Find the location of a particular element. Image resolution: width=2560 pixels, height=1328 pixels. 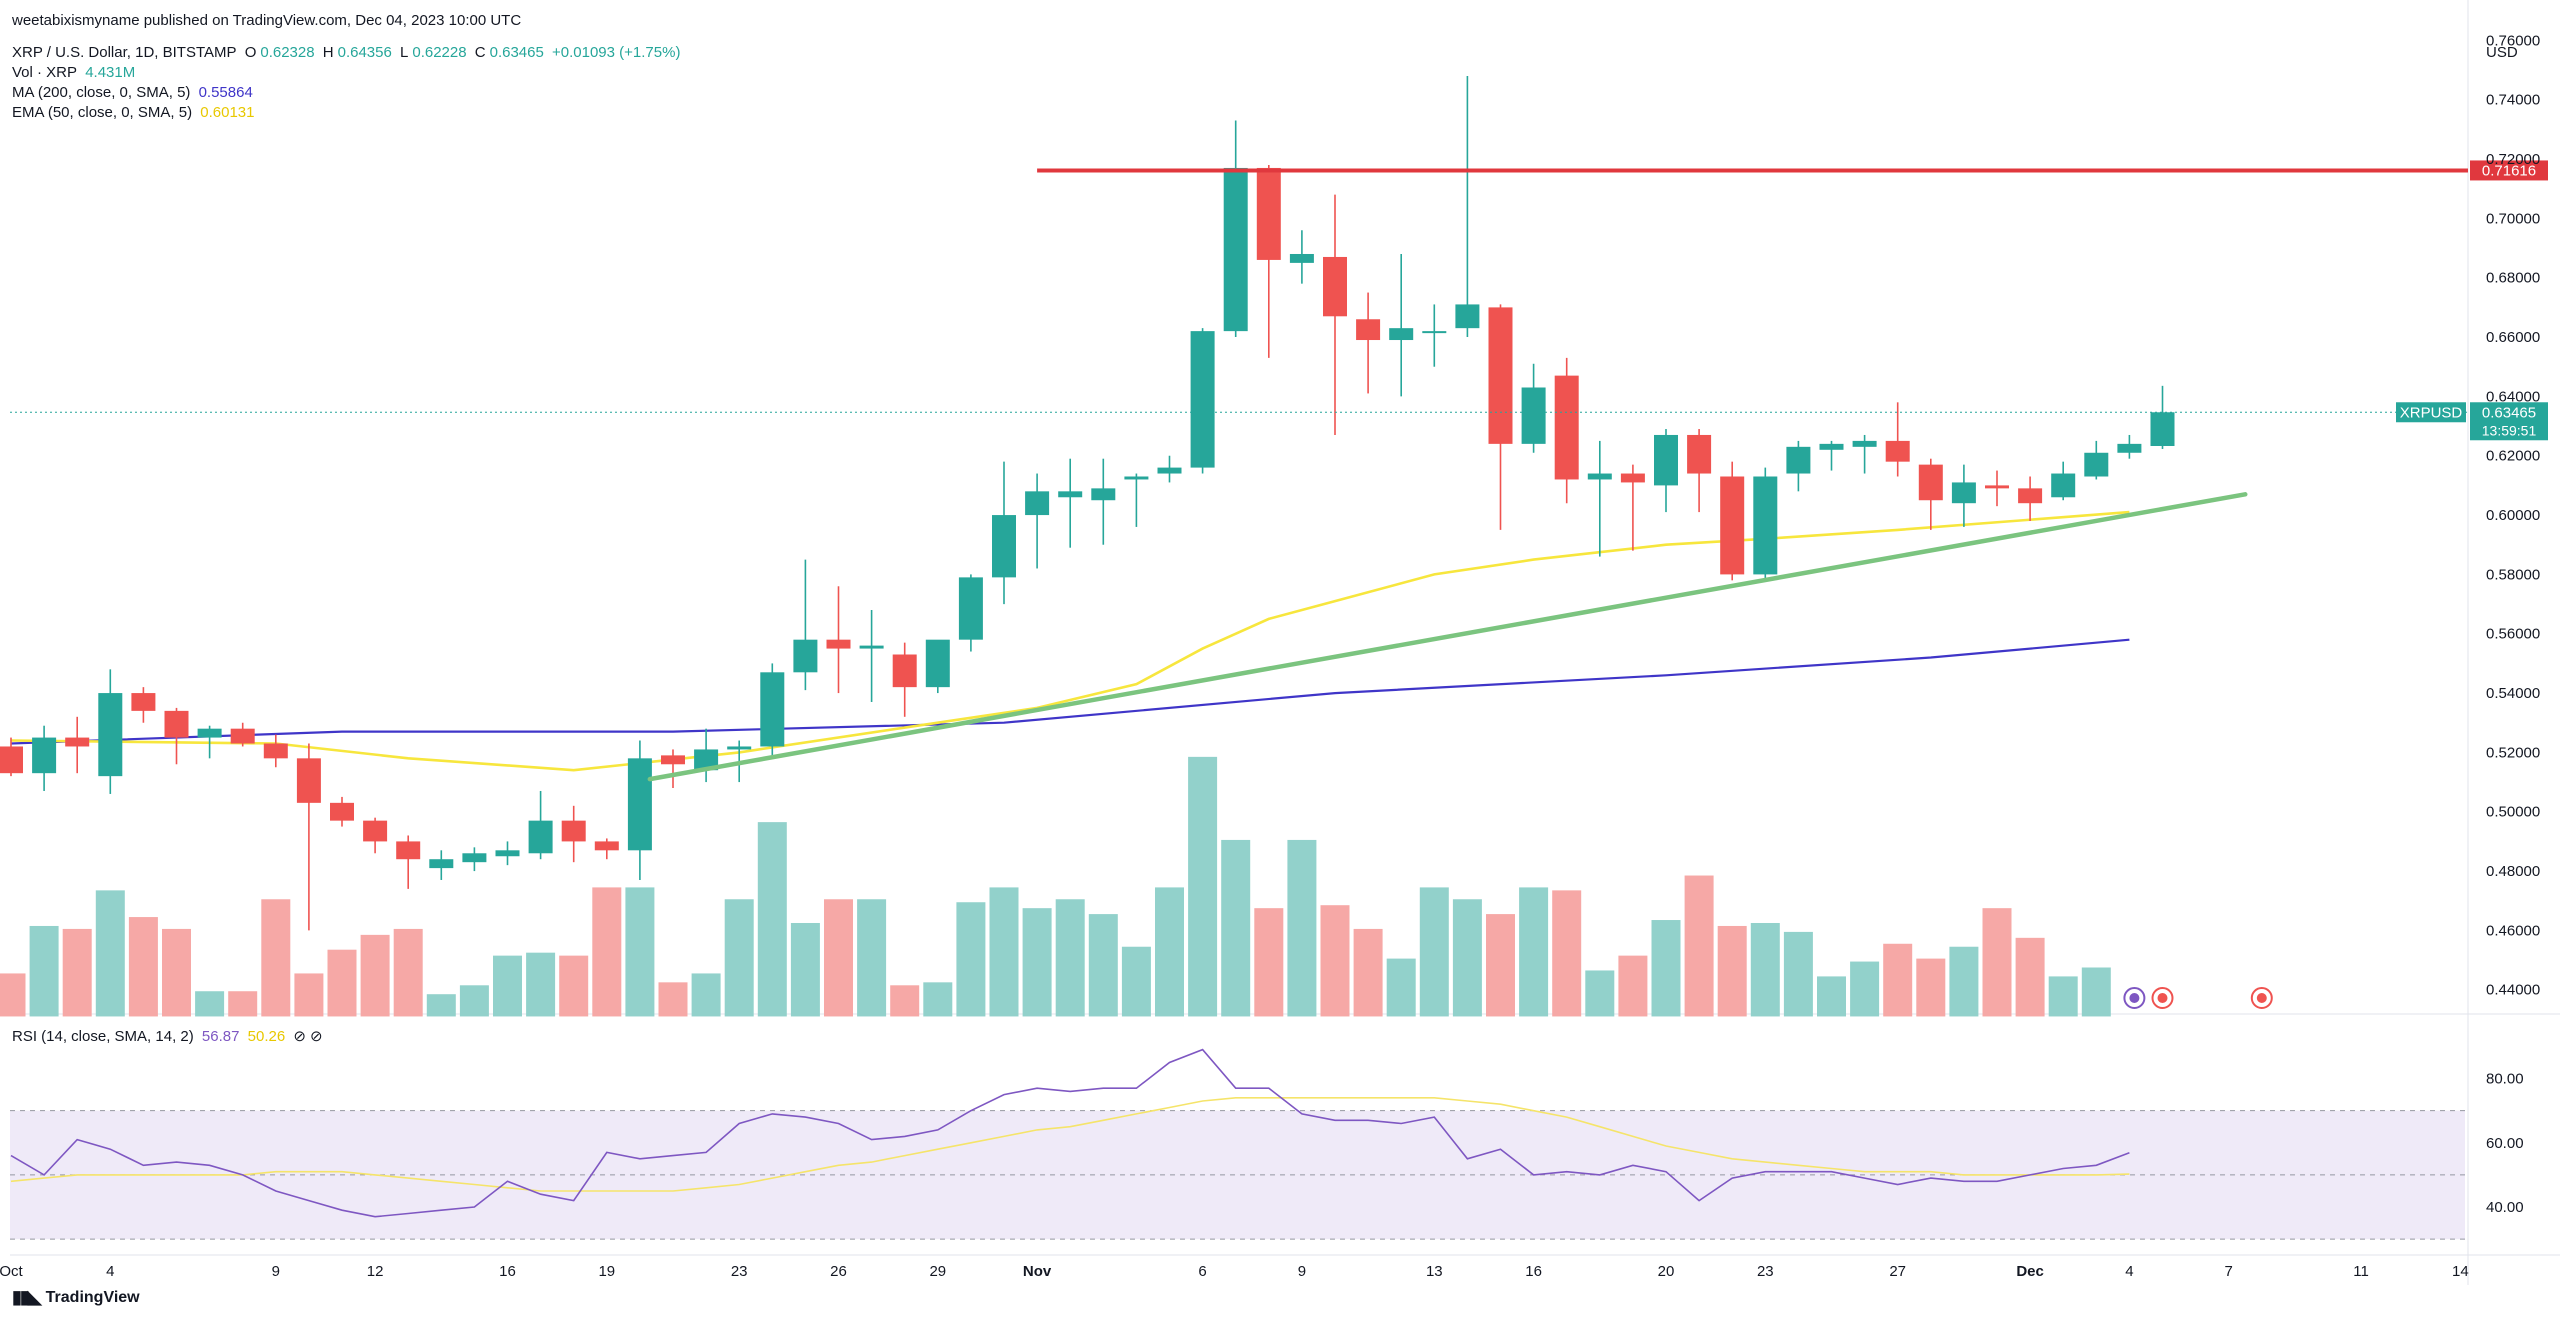

volume-legend: Vol · XRP 4.431M is located at coordinates (75, 72).